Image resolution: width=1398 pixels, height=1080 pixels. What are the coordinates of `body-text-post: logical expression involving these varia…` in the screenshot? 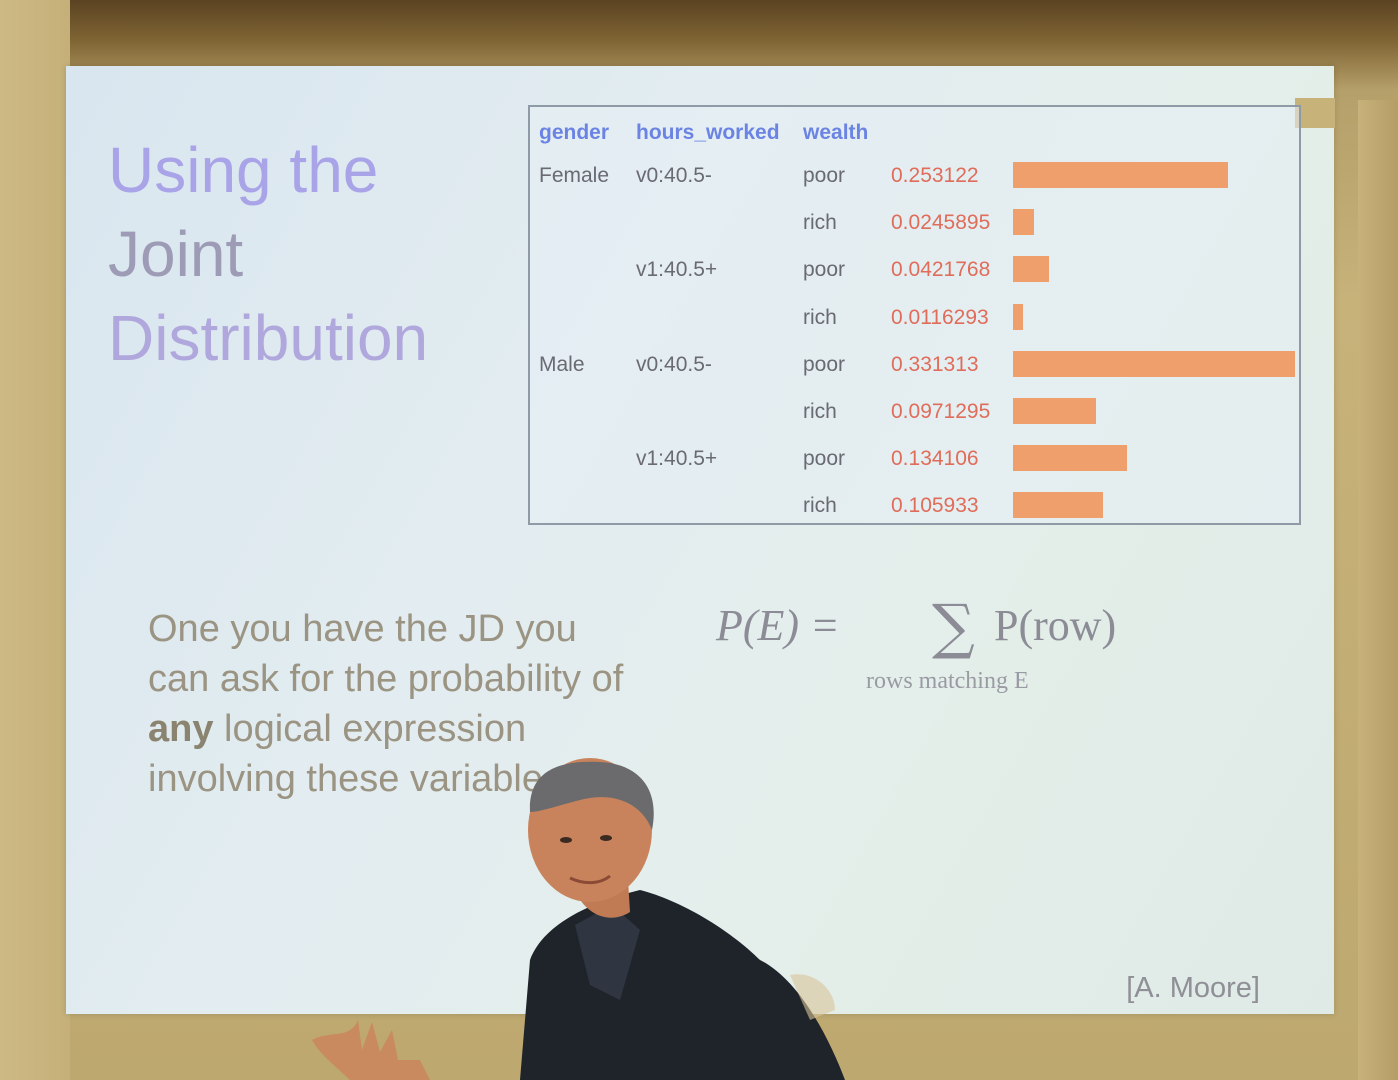 It's located at (355, 754).